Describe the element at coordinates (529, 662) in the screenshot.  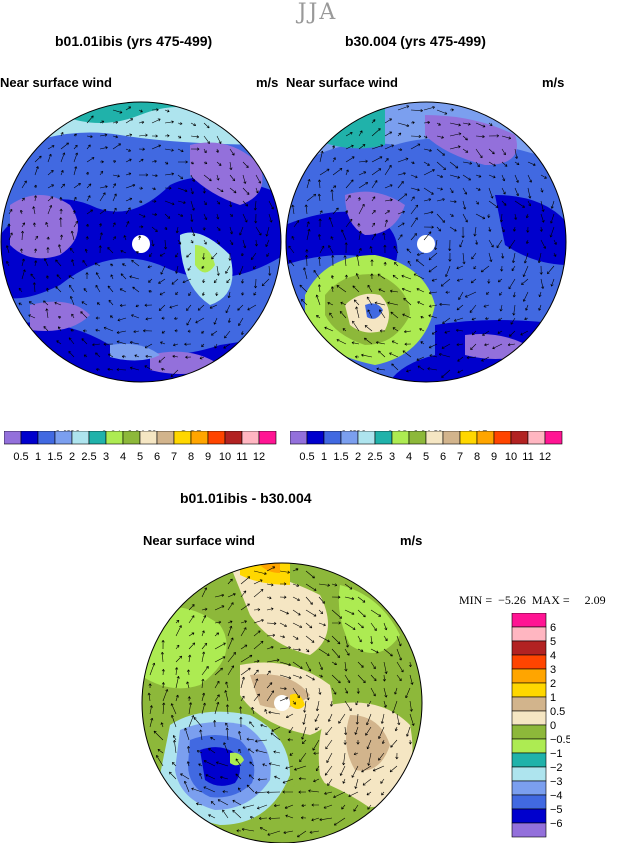
I see `diff-colorbar-swatch` at that location.